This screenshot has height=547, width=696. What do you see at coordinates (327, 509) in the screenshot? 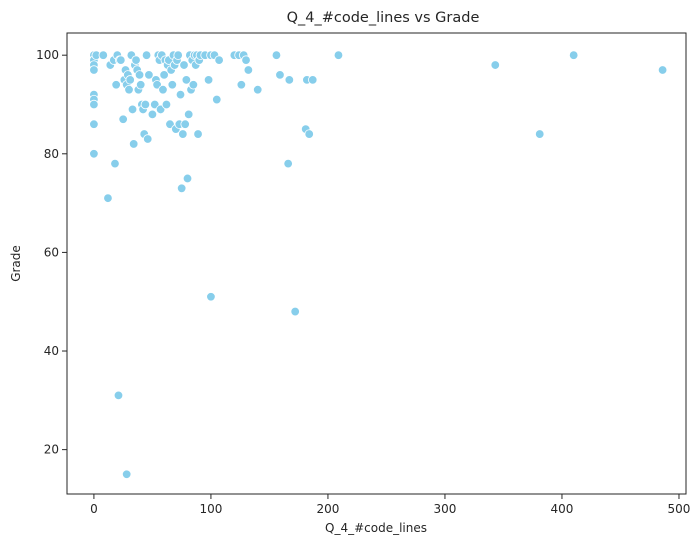
I see `x-tick-label: 200` at bounding box center [327, 509].